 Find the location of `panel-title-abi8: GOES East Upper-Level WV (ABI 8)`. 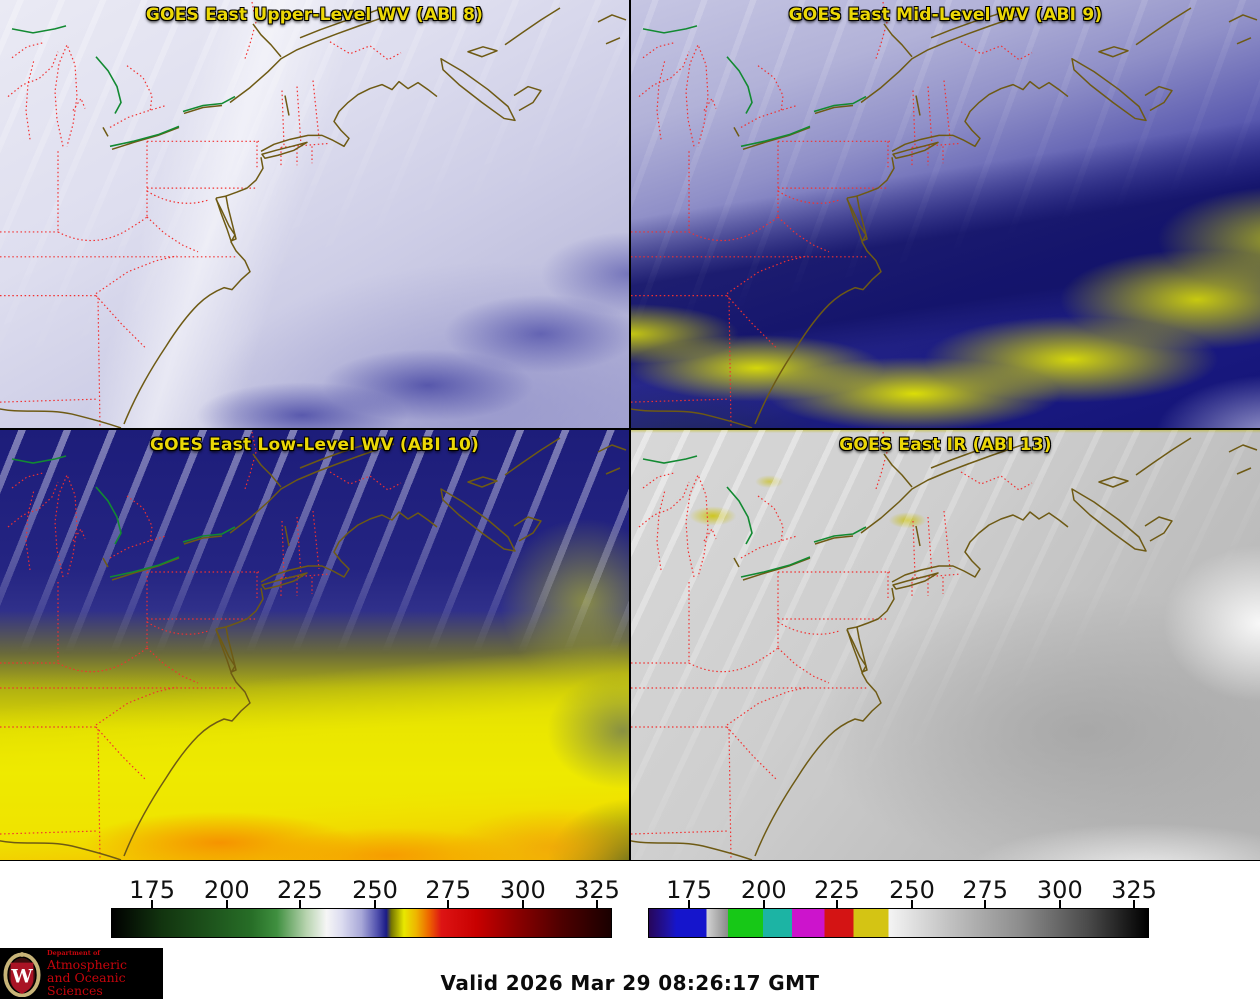

panel-title-abi8: GOES East Upper-Level WV (ABI 8) is located at coordinates (314, 15).